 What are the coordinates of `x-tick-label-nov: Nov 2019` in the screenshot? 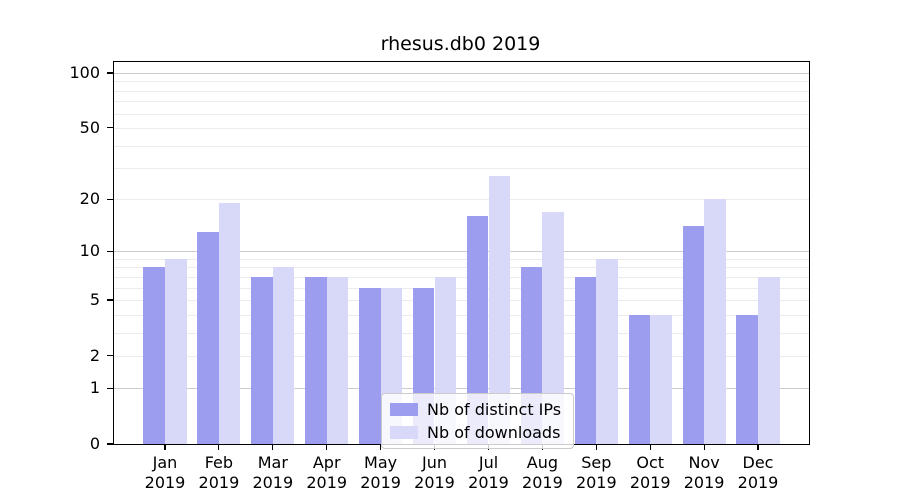 It's located at (704, 473).